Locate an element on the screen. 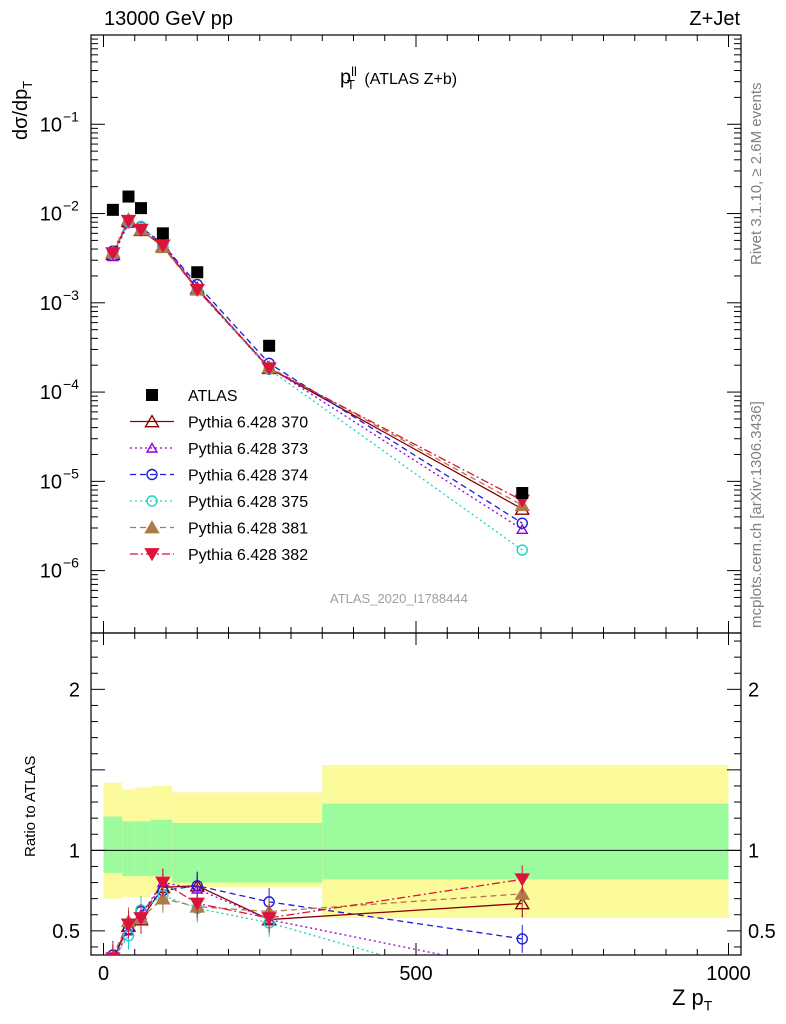 The height and width of the screenshot is (1024, 786). title-sub: T is located at coordinates (350, 84).